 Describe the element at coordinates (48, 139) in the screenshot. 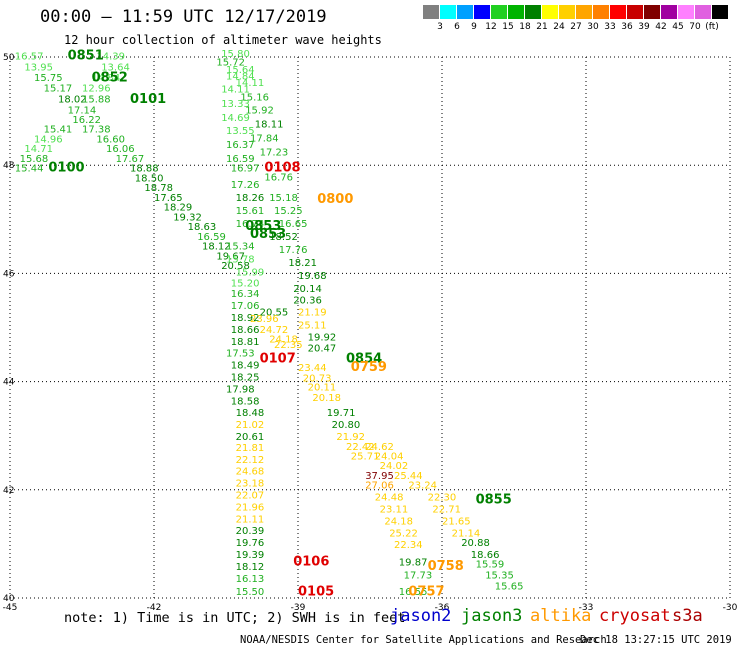

I see `swh-label: 14.96` at that location.